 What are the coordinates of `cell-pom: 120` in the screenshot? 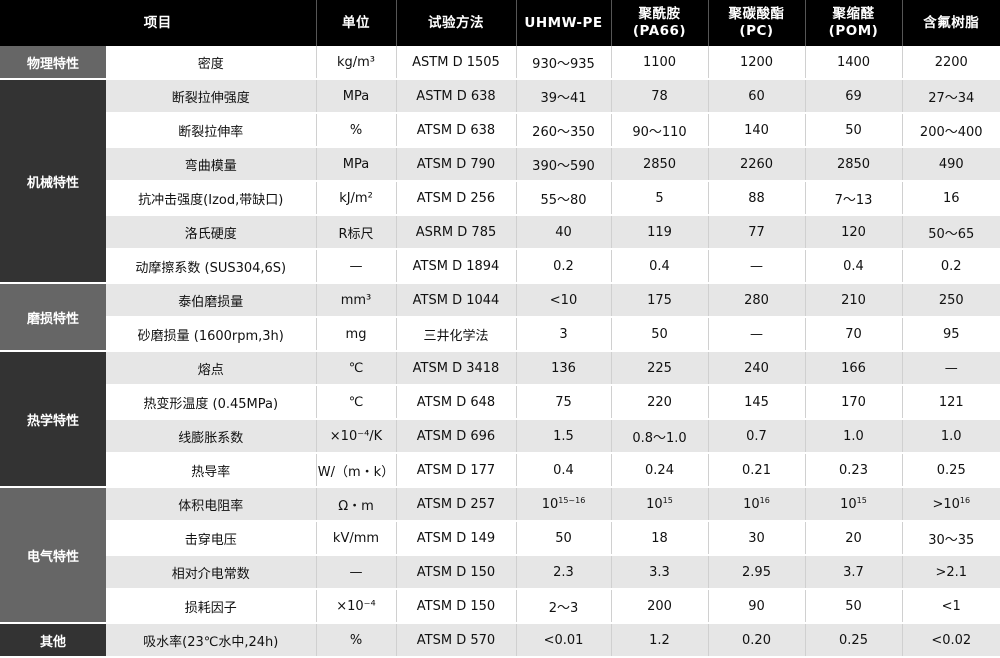 It's located at (854, 232).